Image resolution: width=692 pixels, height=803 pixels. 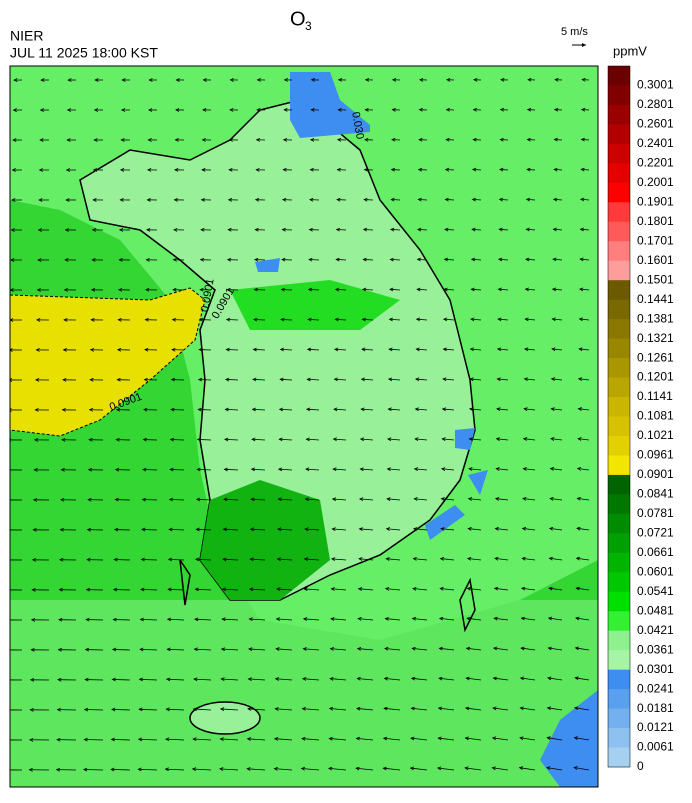 What do you see at coordinates (655, 85) in the screenshot?
I see `colorbar-label: 0.3001` at bounding box center [655, 85].